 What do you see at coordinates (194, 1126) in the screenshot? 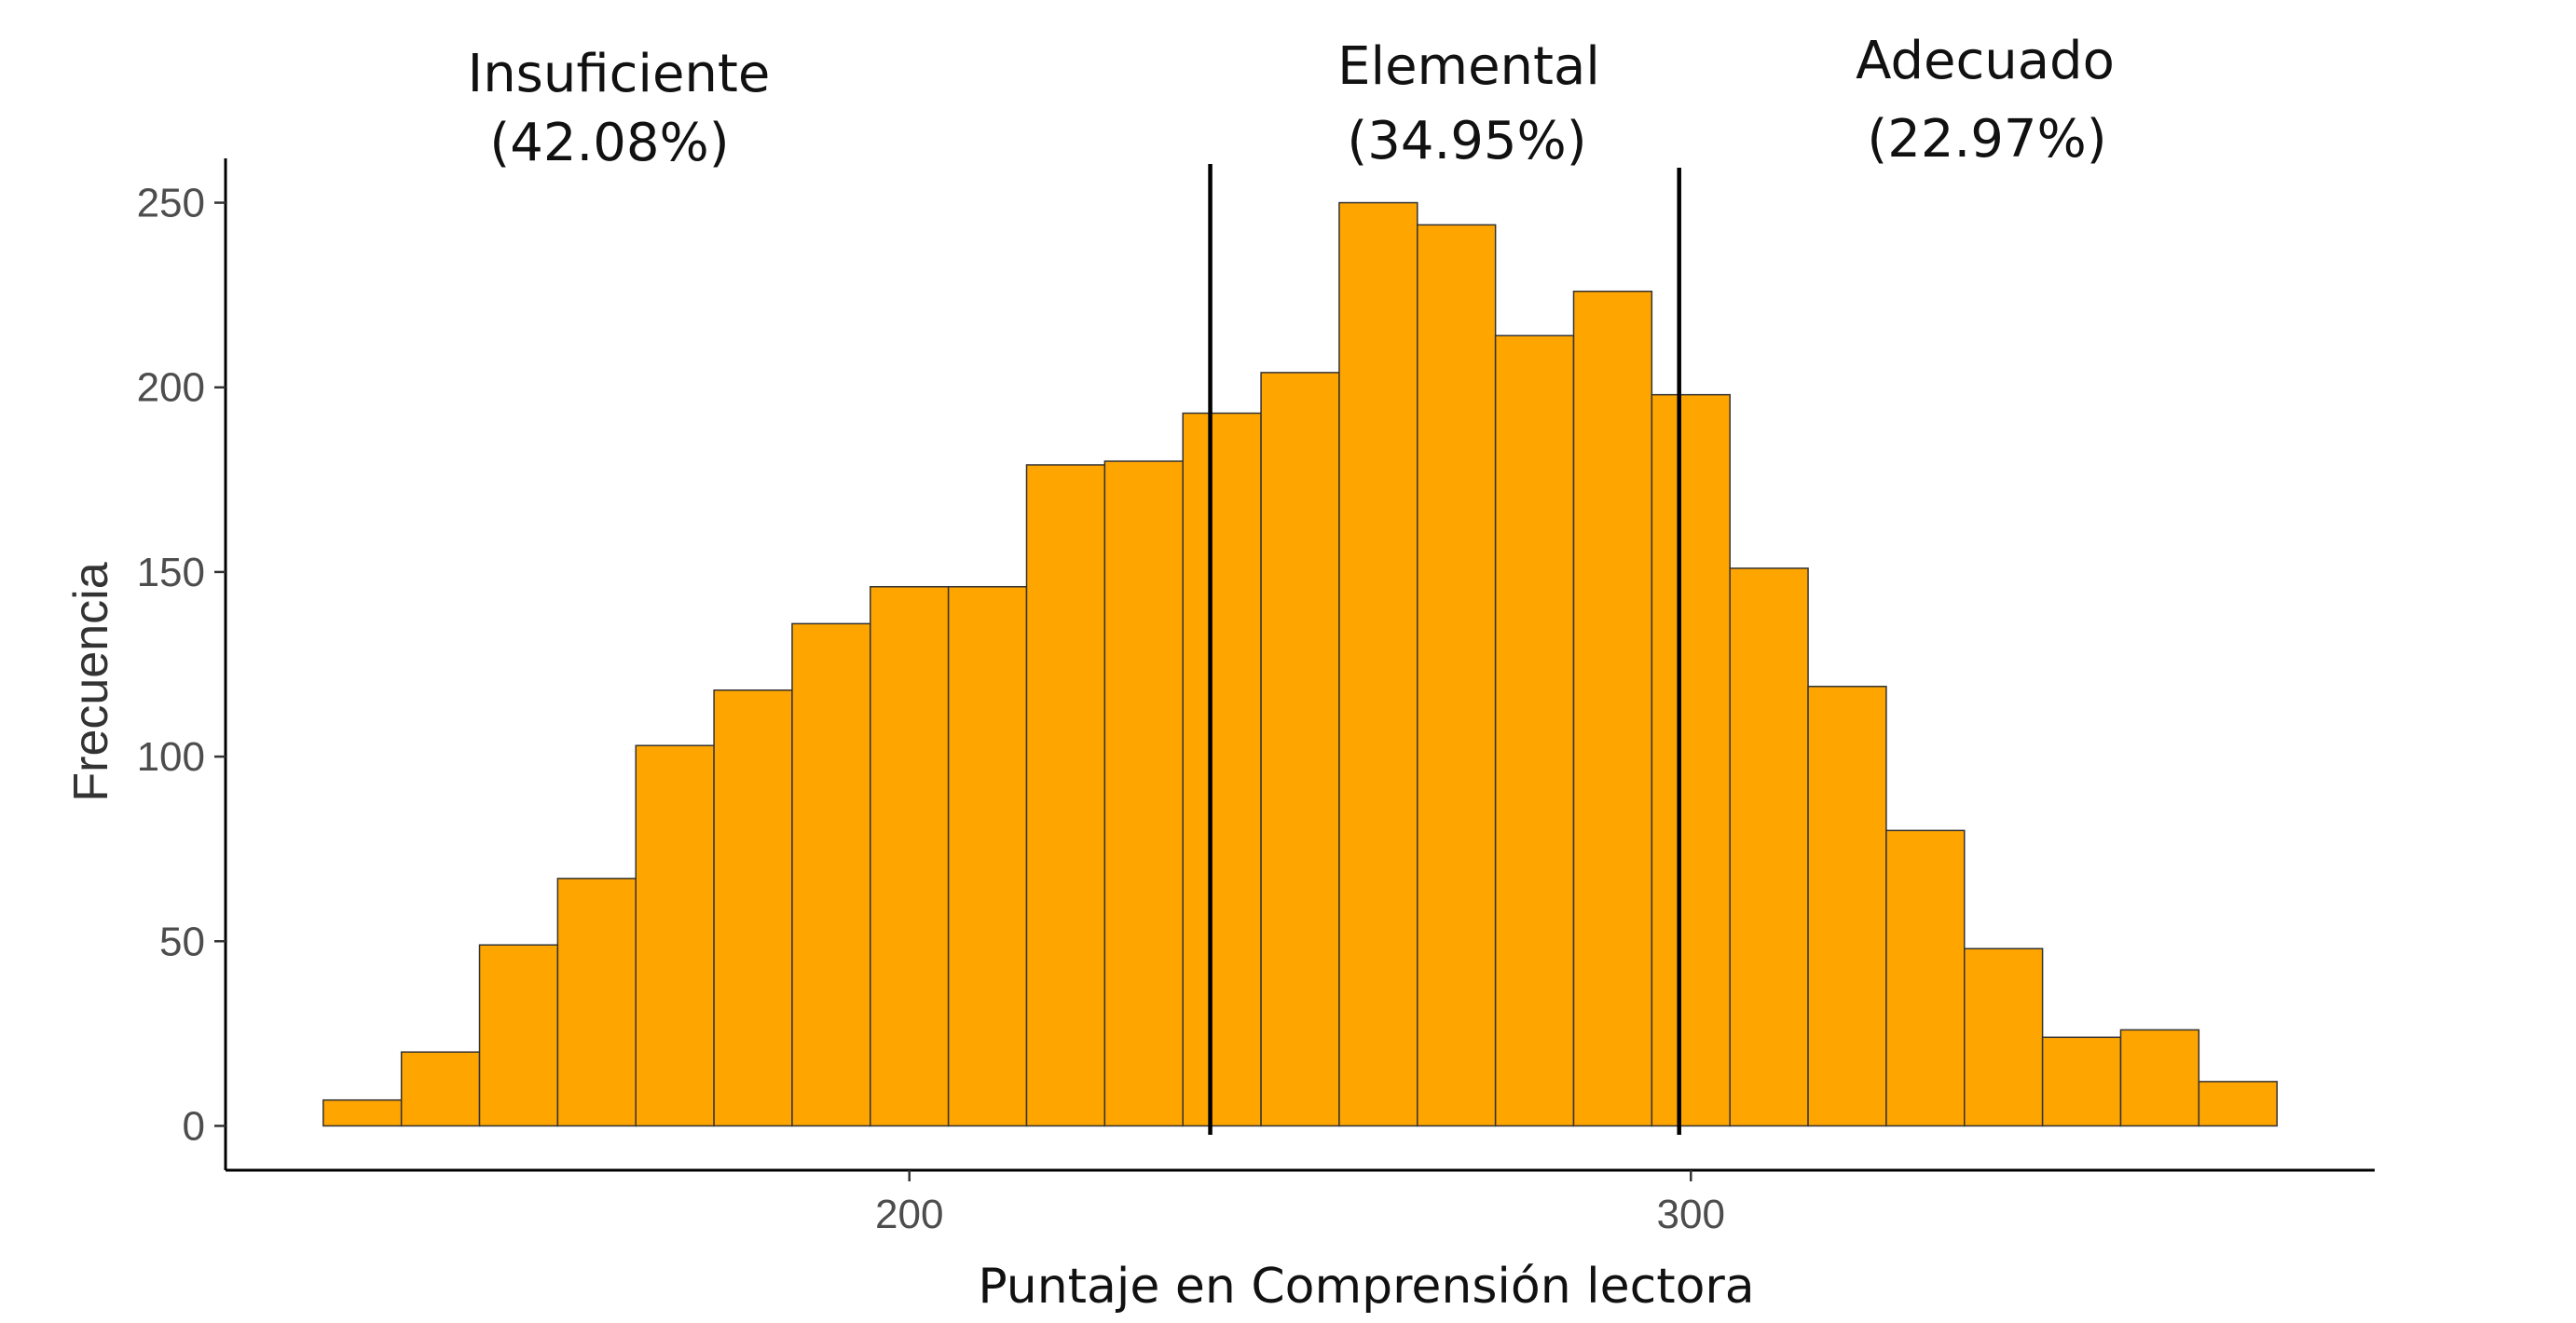
I see `y-tick-label: 0` at bounding box center [194, 1126].